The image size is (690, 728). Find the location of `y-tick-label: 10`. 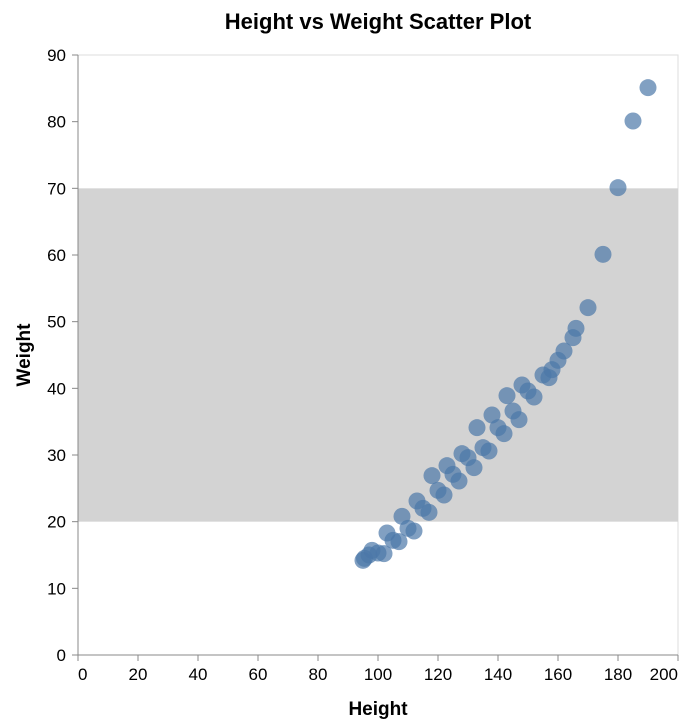

y-tick-label: 10 is located at coordinates (56, 588).